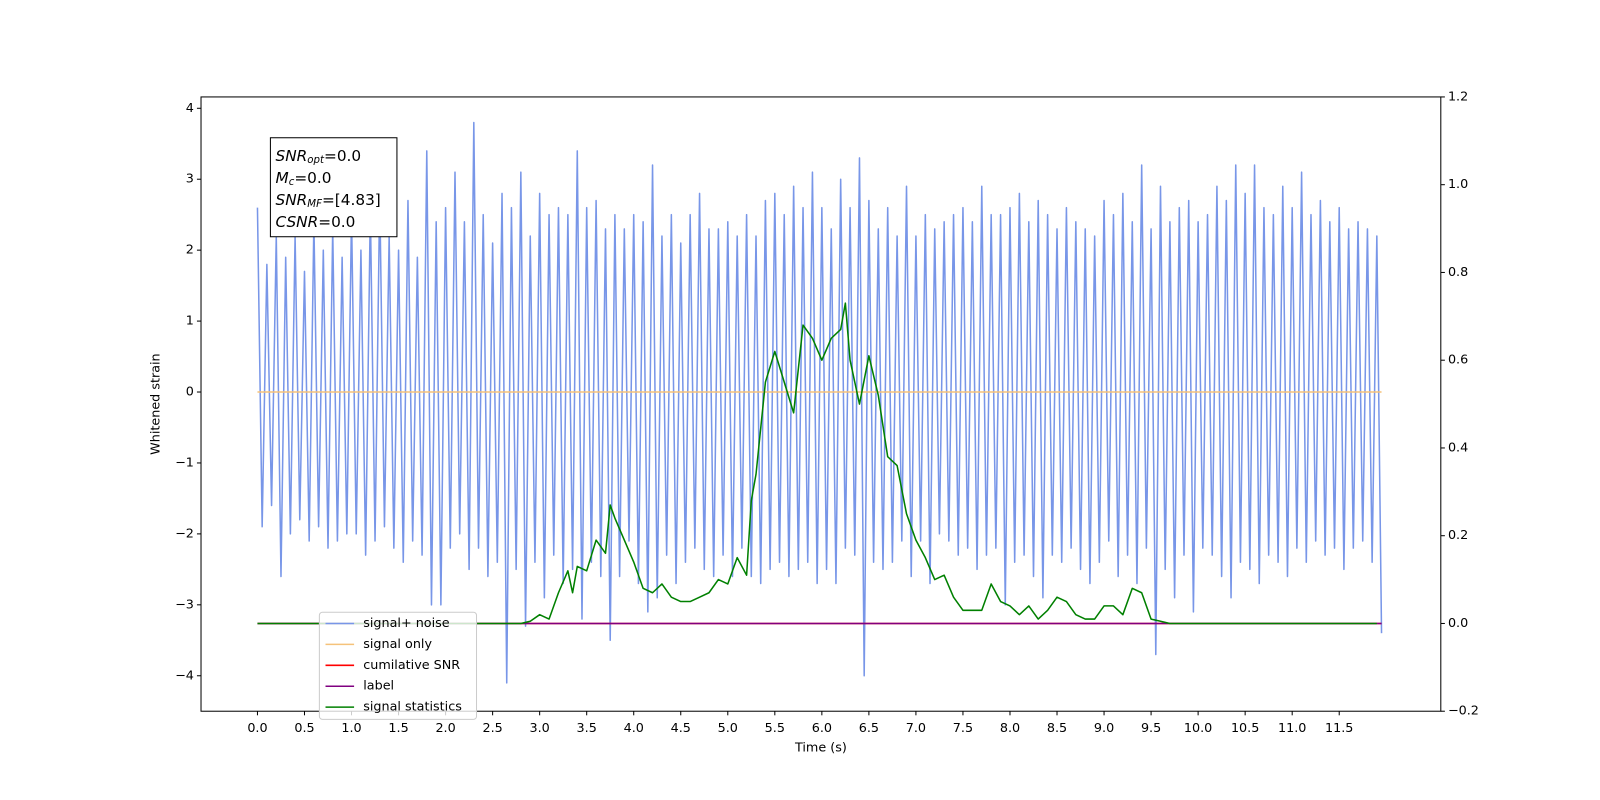 The width and height of the screenshot is (1600, 800). I want to click on x-tick-label: 2.0, so click(445, 728).